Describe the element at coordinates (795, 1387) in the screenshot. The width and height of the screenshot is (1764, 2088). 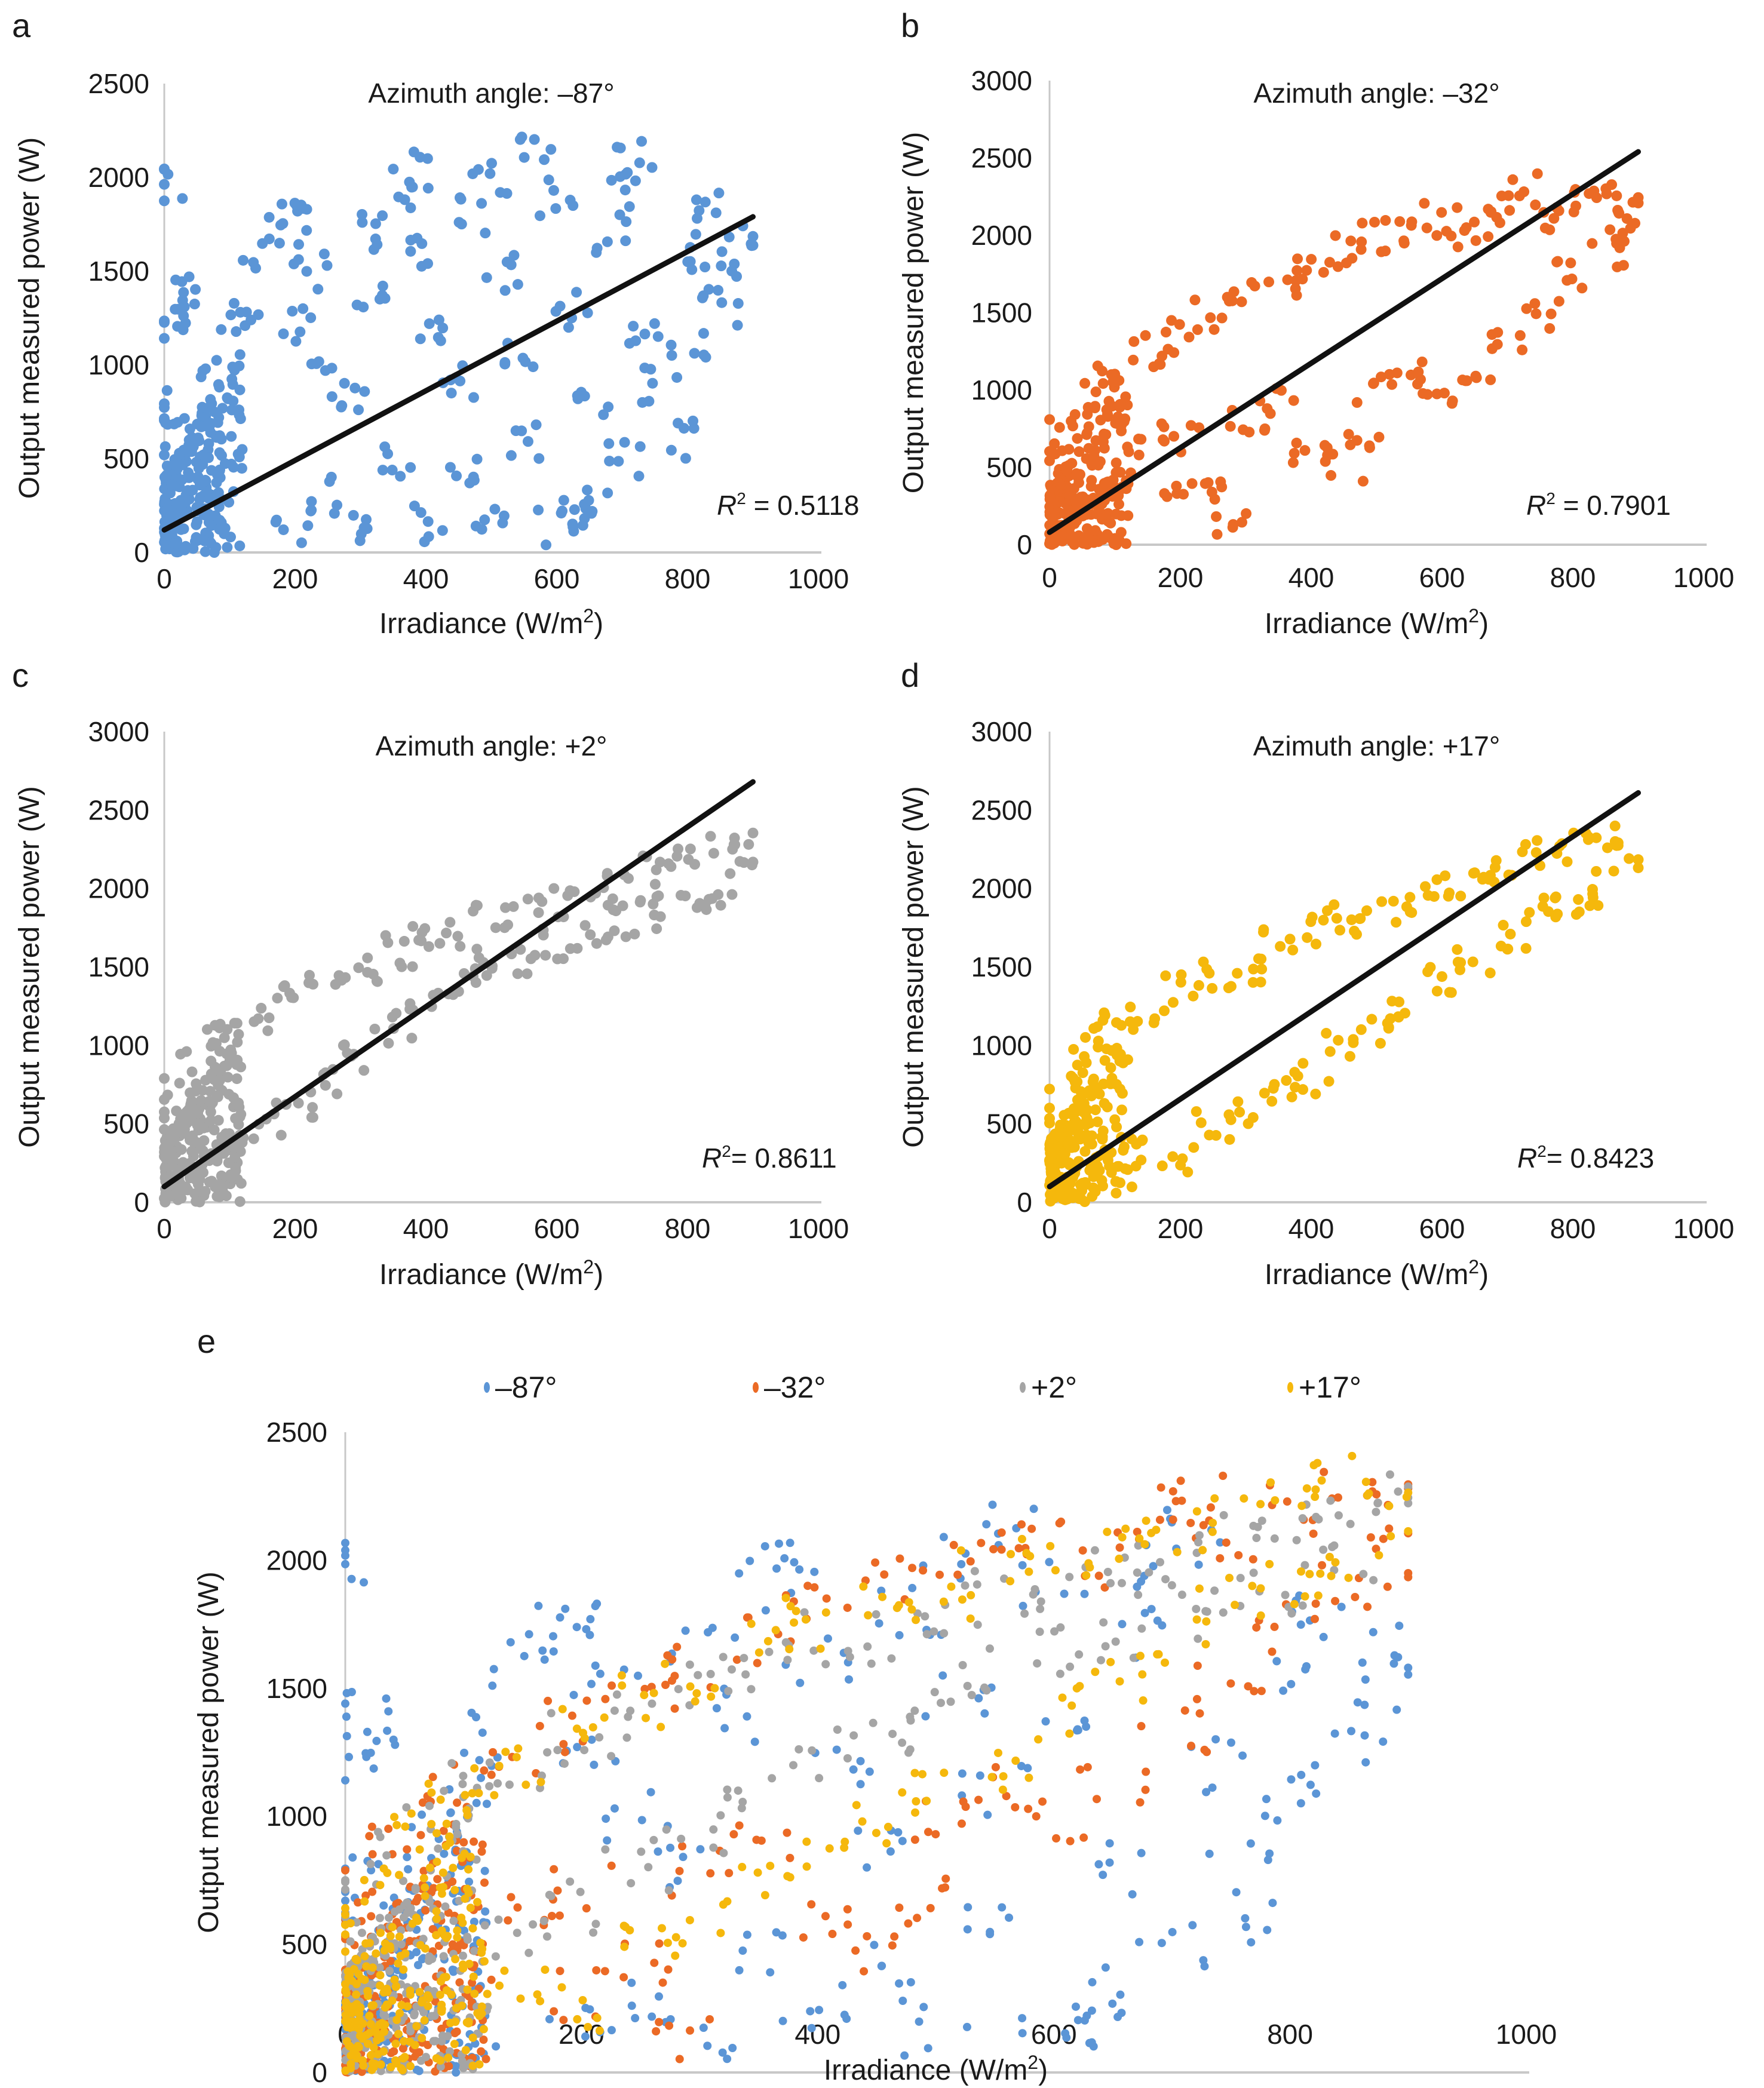
I see `legend-label: –32°` at that location.